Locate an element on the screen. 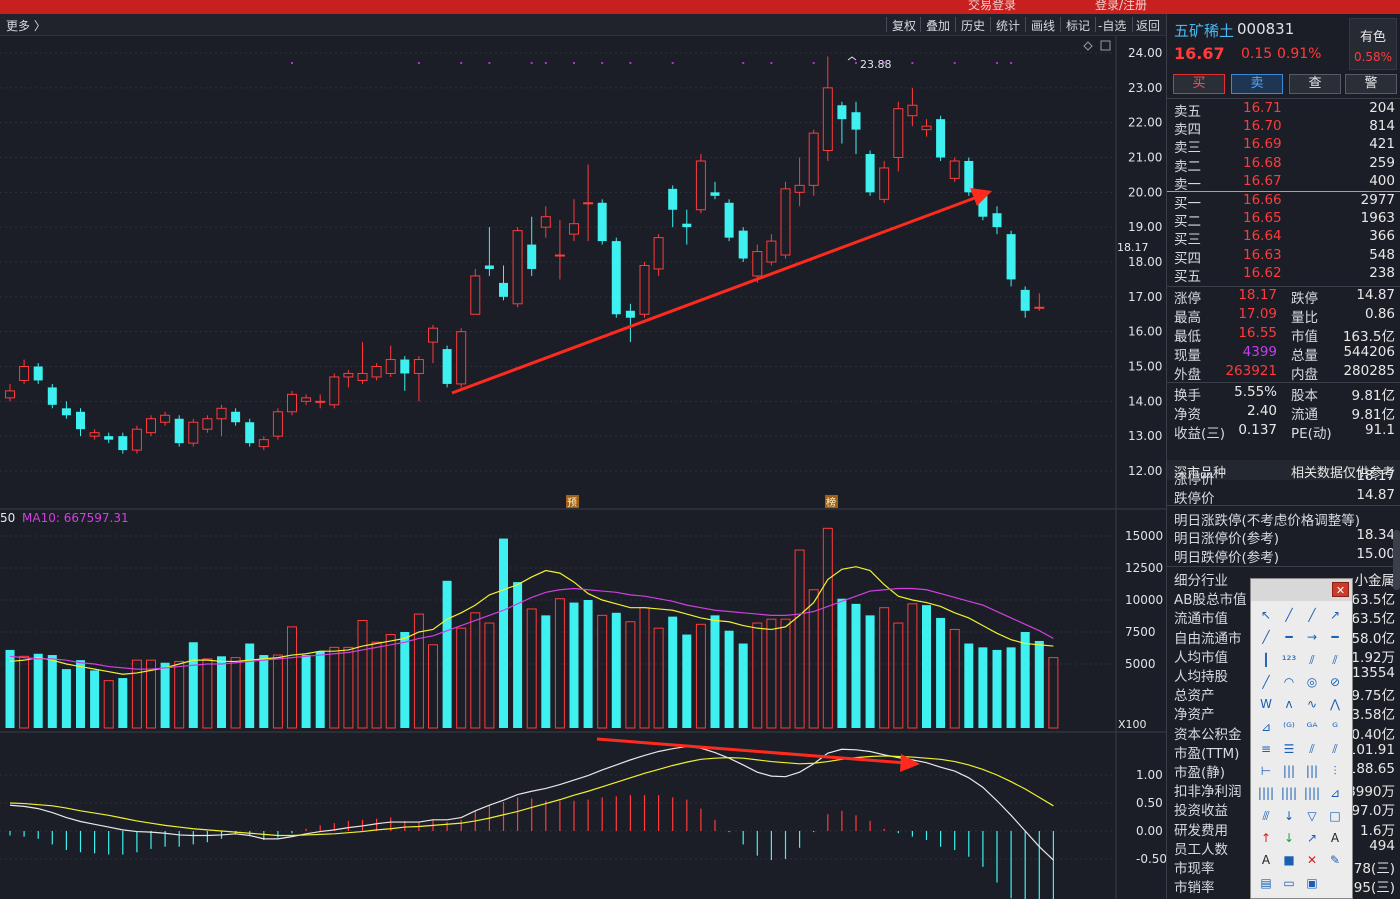 The image size is (1400, 899). ray-icon: ╱ is located at coordinates (1312, 615).